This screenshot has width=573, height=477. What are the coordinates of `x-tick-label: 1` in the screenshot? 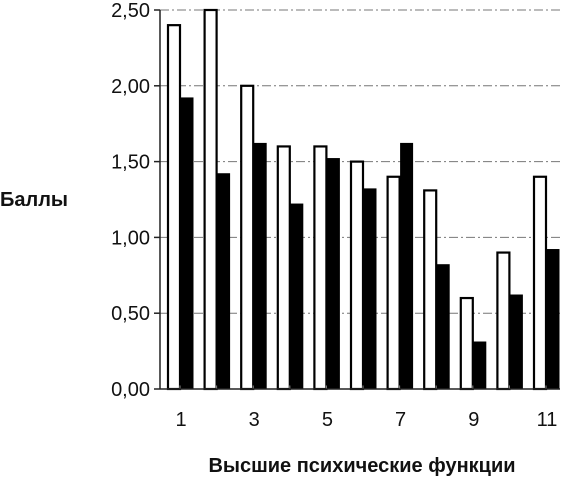 It's located at (180, 420).